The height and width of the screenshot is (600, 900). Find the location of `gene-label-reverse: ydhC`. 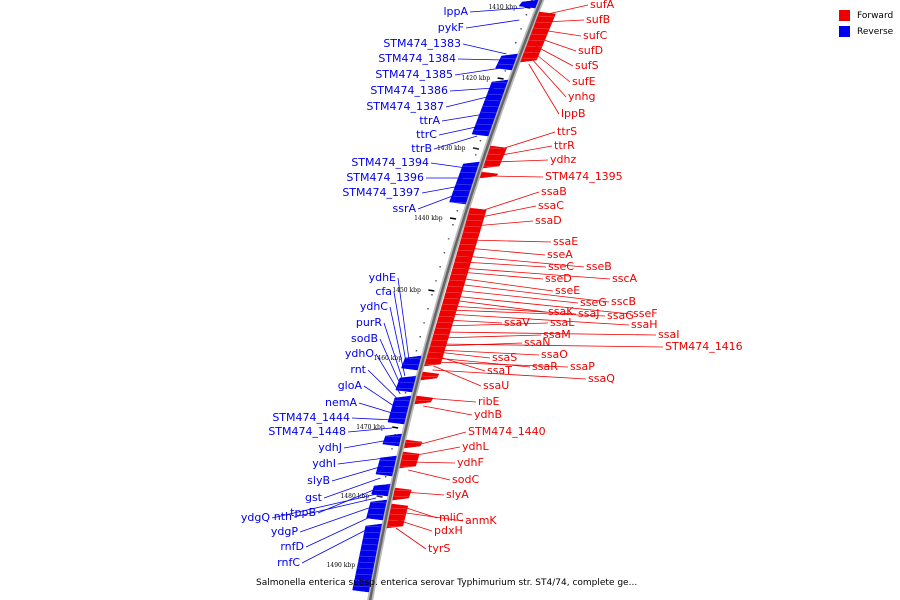

gene-label-reverse: ydhC is located at coordinates (374, 306).